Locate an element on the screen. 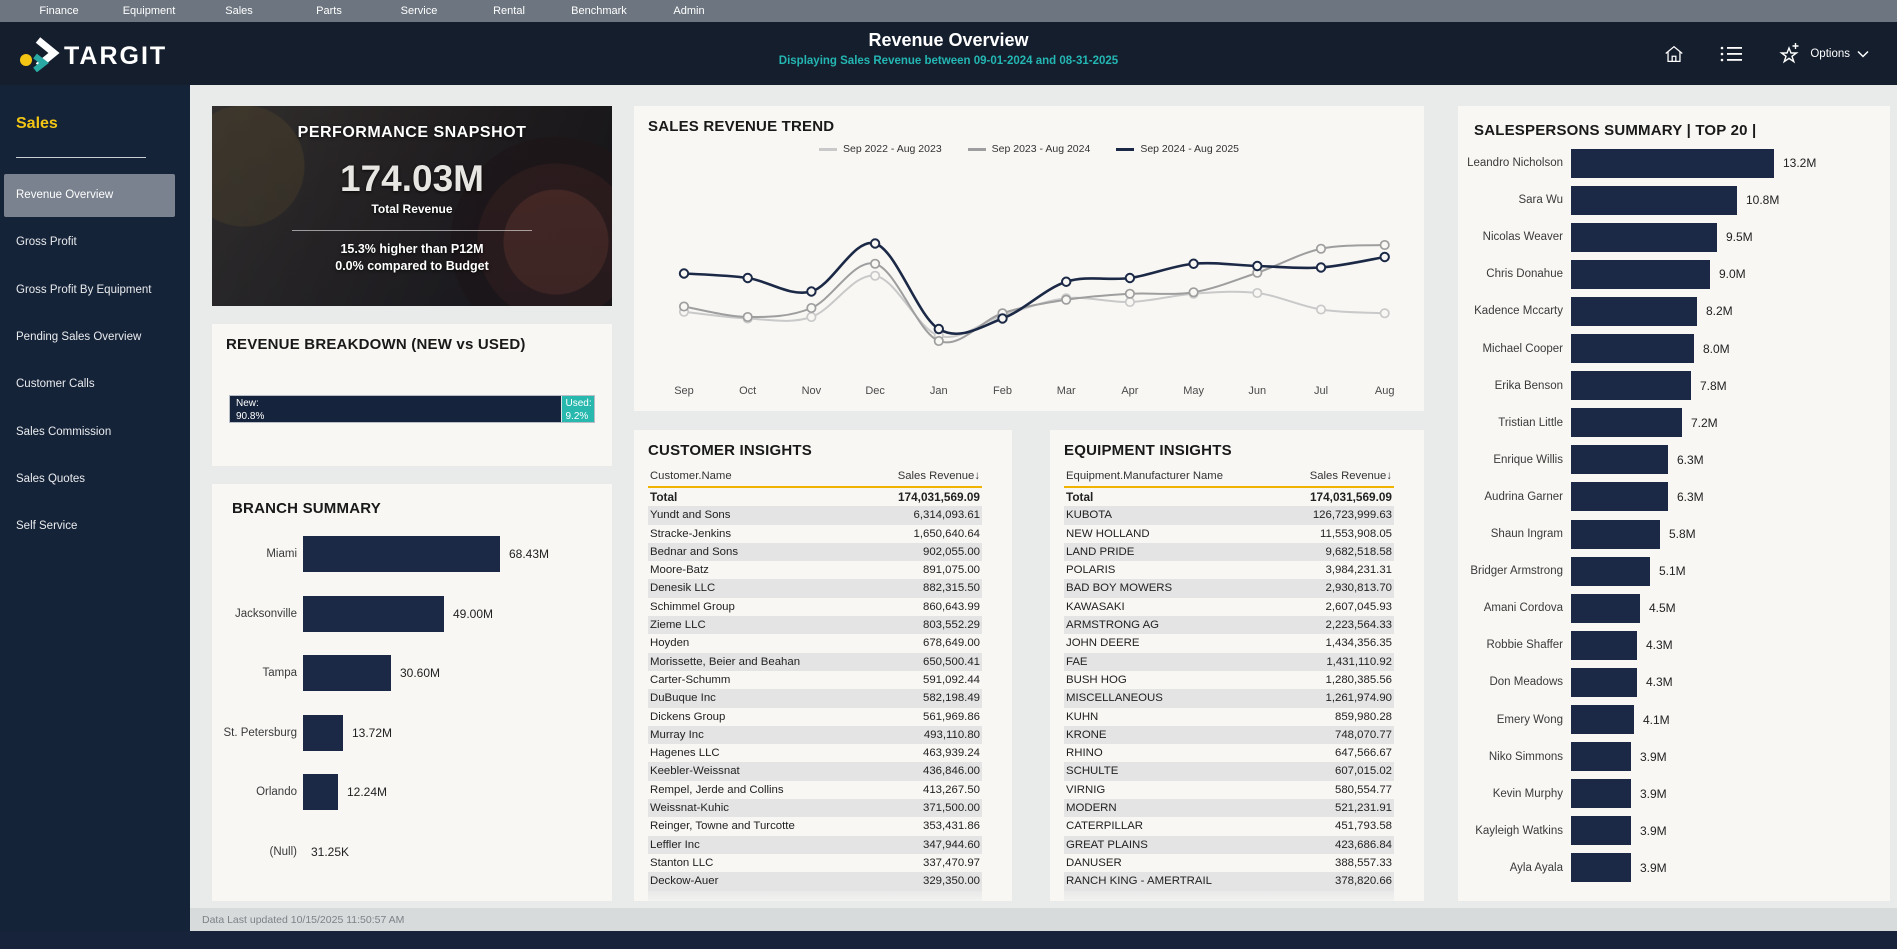  equipment-row-new-holland: NEW HOLLAND 11,553,908.05 is located at coordinates (1229, 534).